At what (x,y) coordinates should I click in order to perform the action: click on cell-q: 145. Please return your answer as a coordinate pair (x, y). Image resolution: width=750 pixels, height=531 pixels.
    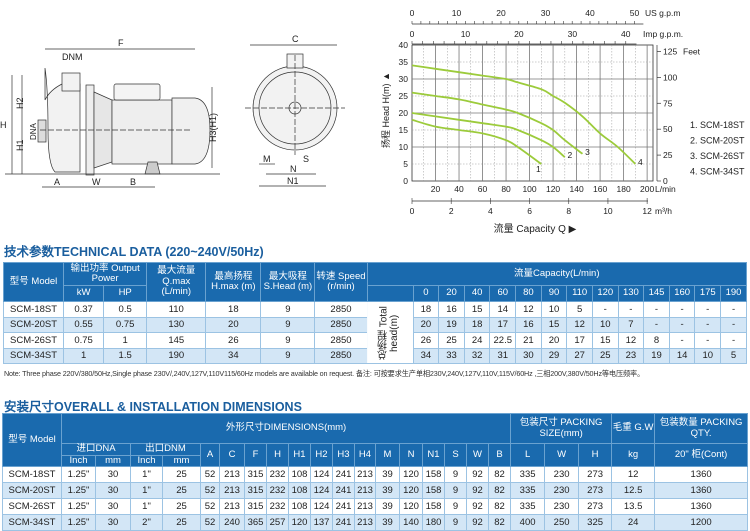
    Looking at the image, I should click on (176, 340).